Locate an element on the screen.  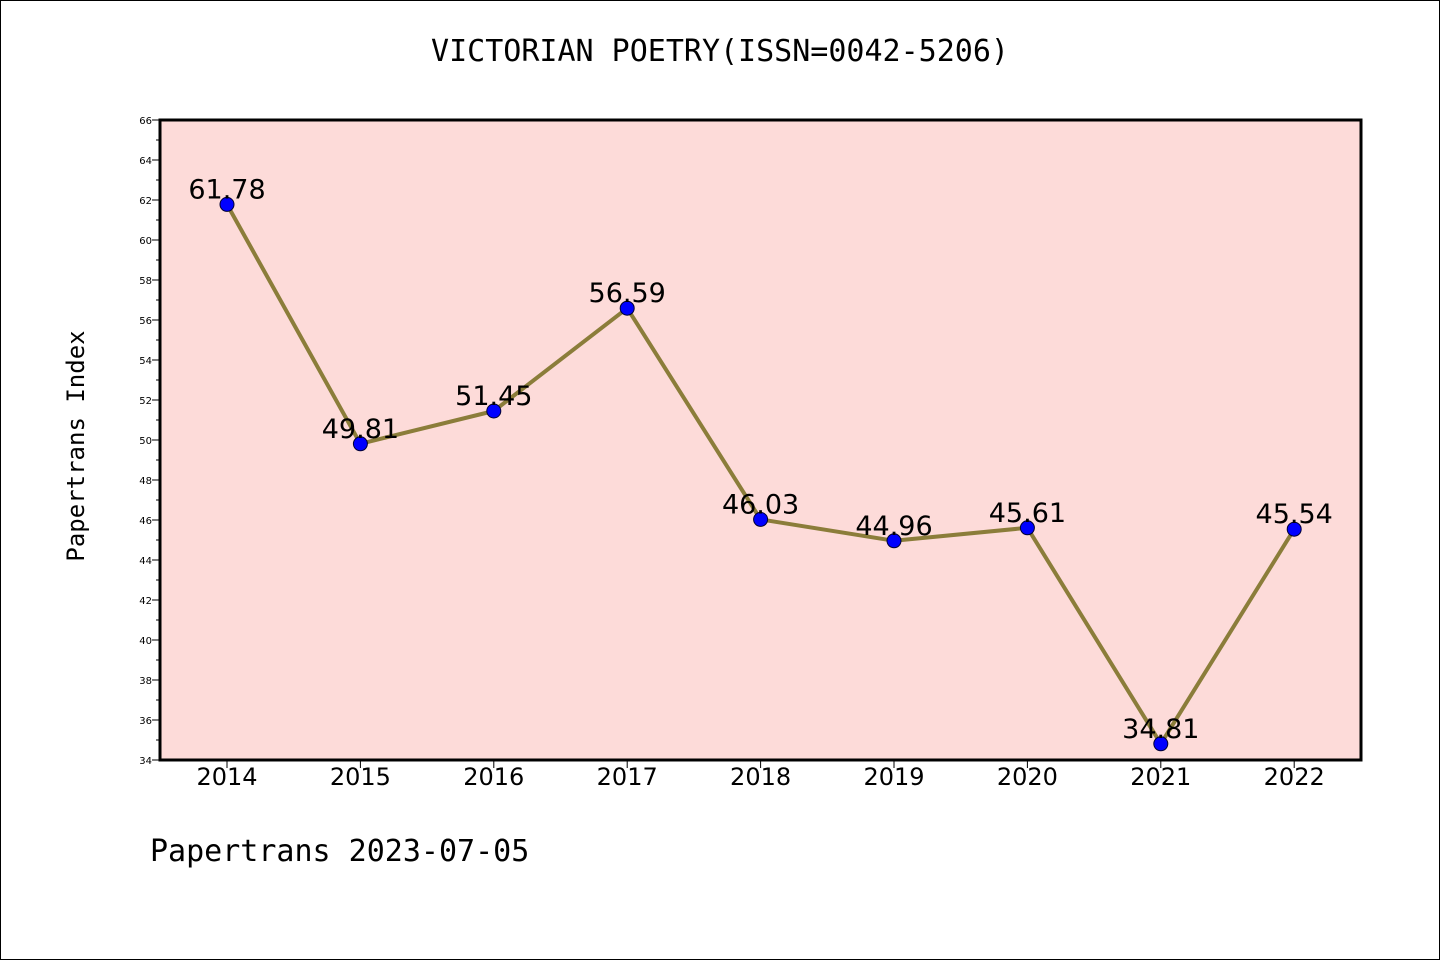
y-tick-label: 62 is located at coordinates (145, 201).